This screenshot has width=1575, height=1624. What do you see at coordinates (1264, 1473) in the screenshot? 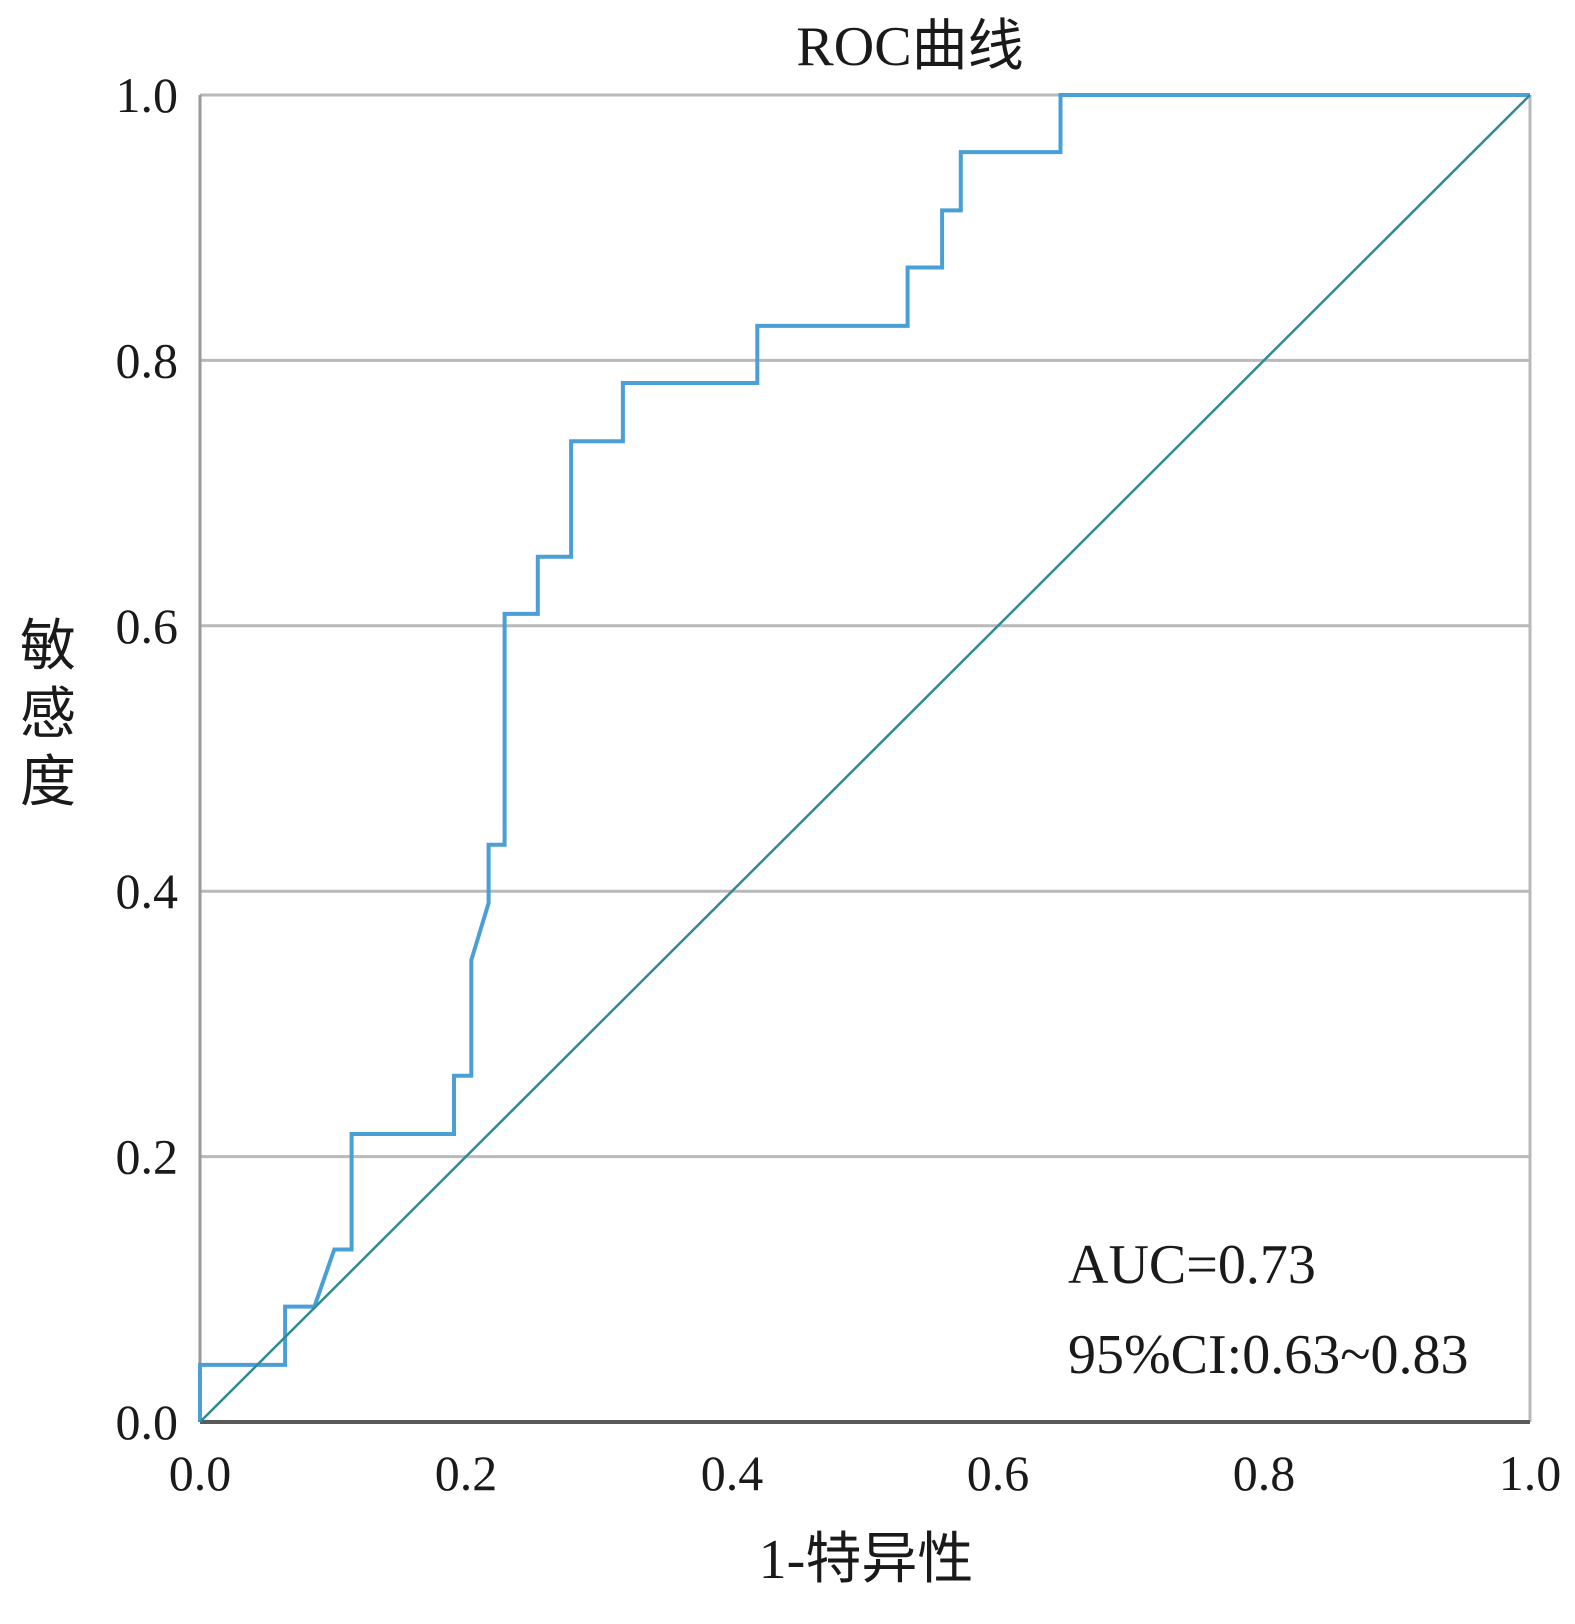
I see `x-tick-label: 0.8` at bounding box center [1264, 1473].